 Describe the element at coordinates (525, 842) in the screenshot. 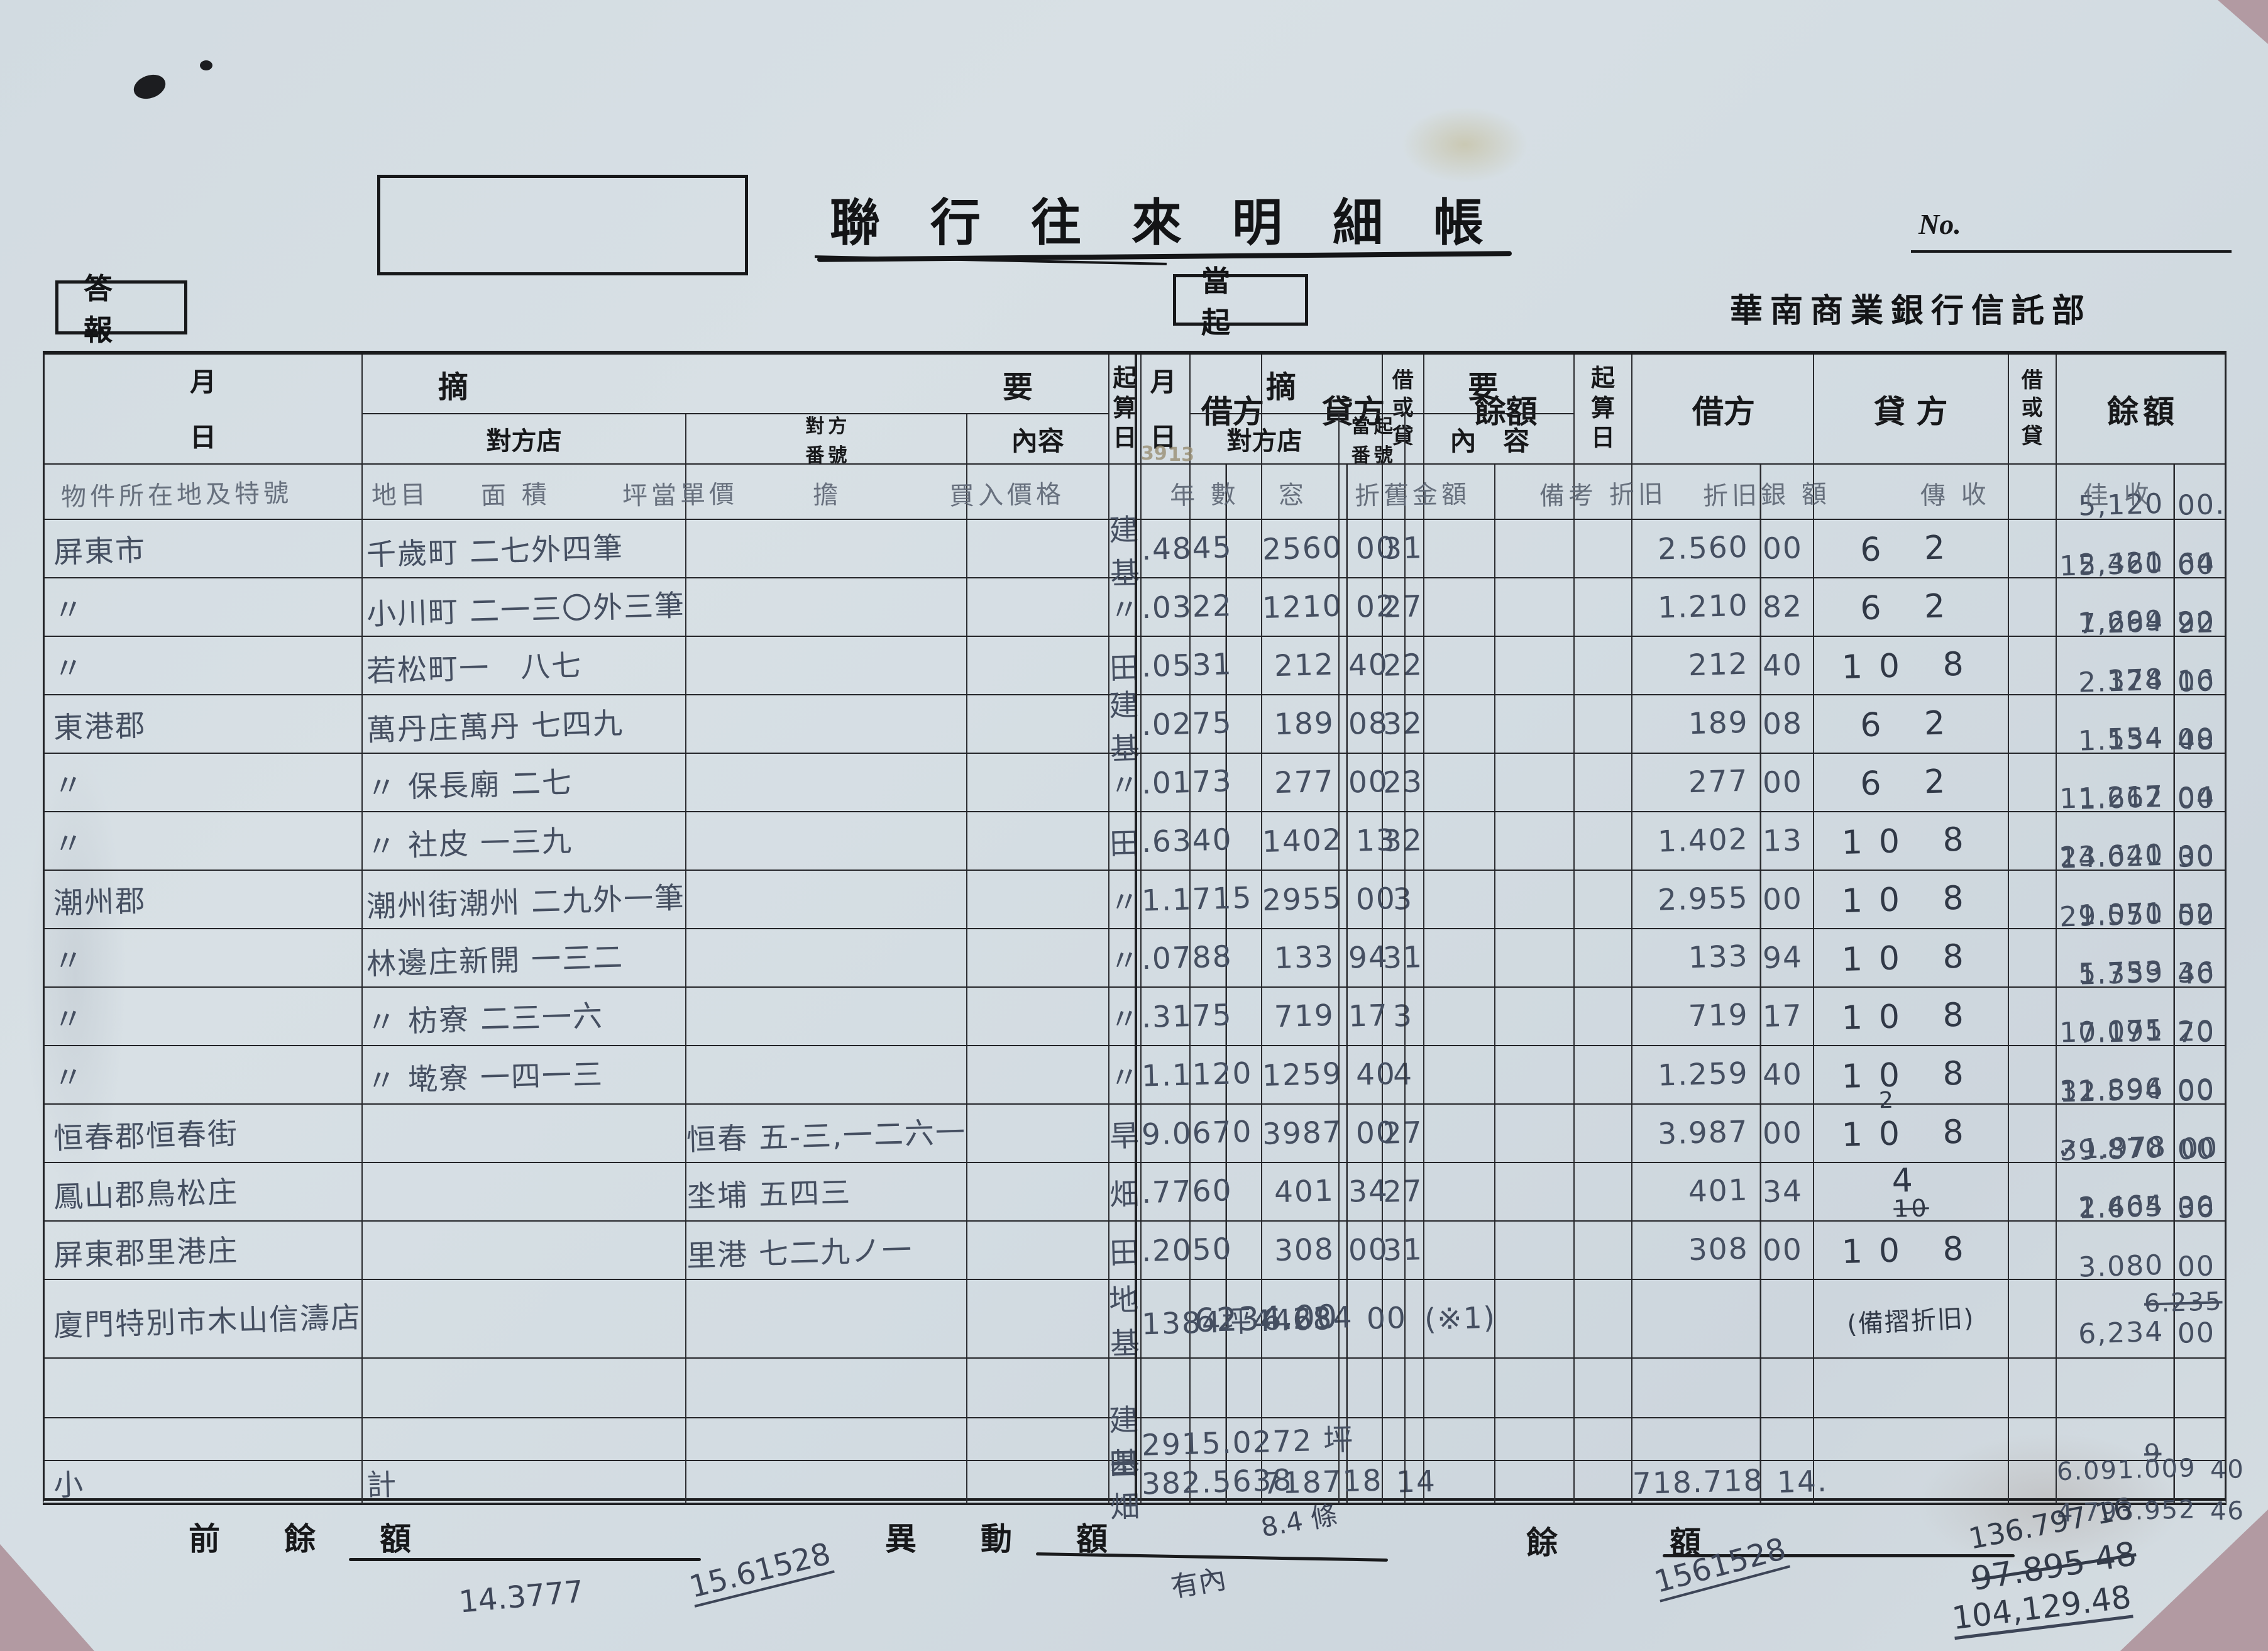

I see `cell-counter-branch: 〃 社皮 一三九` at that location.